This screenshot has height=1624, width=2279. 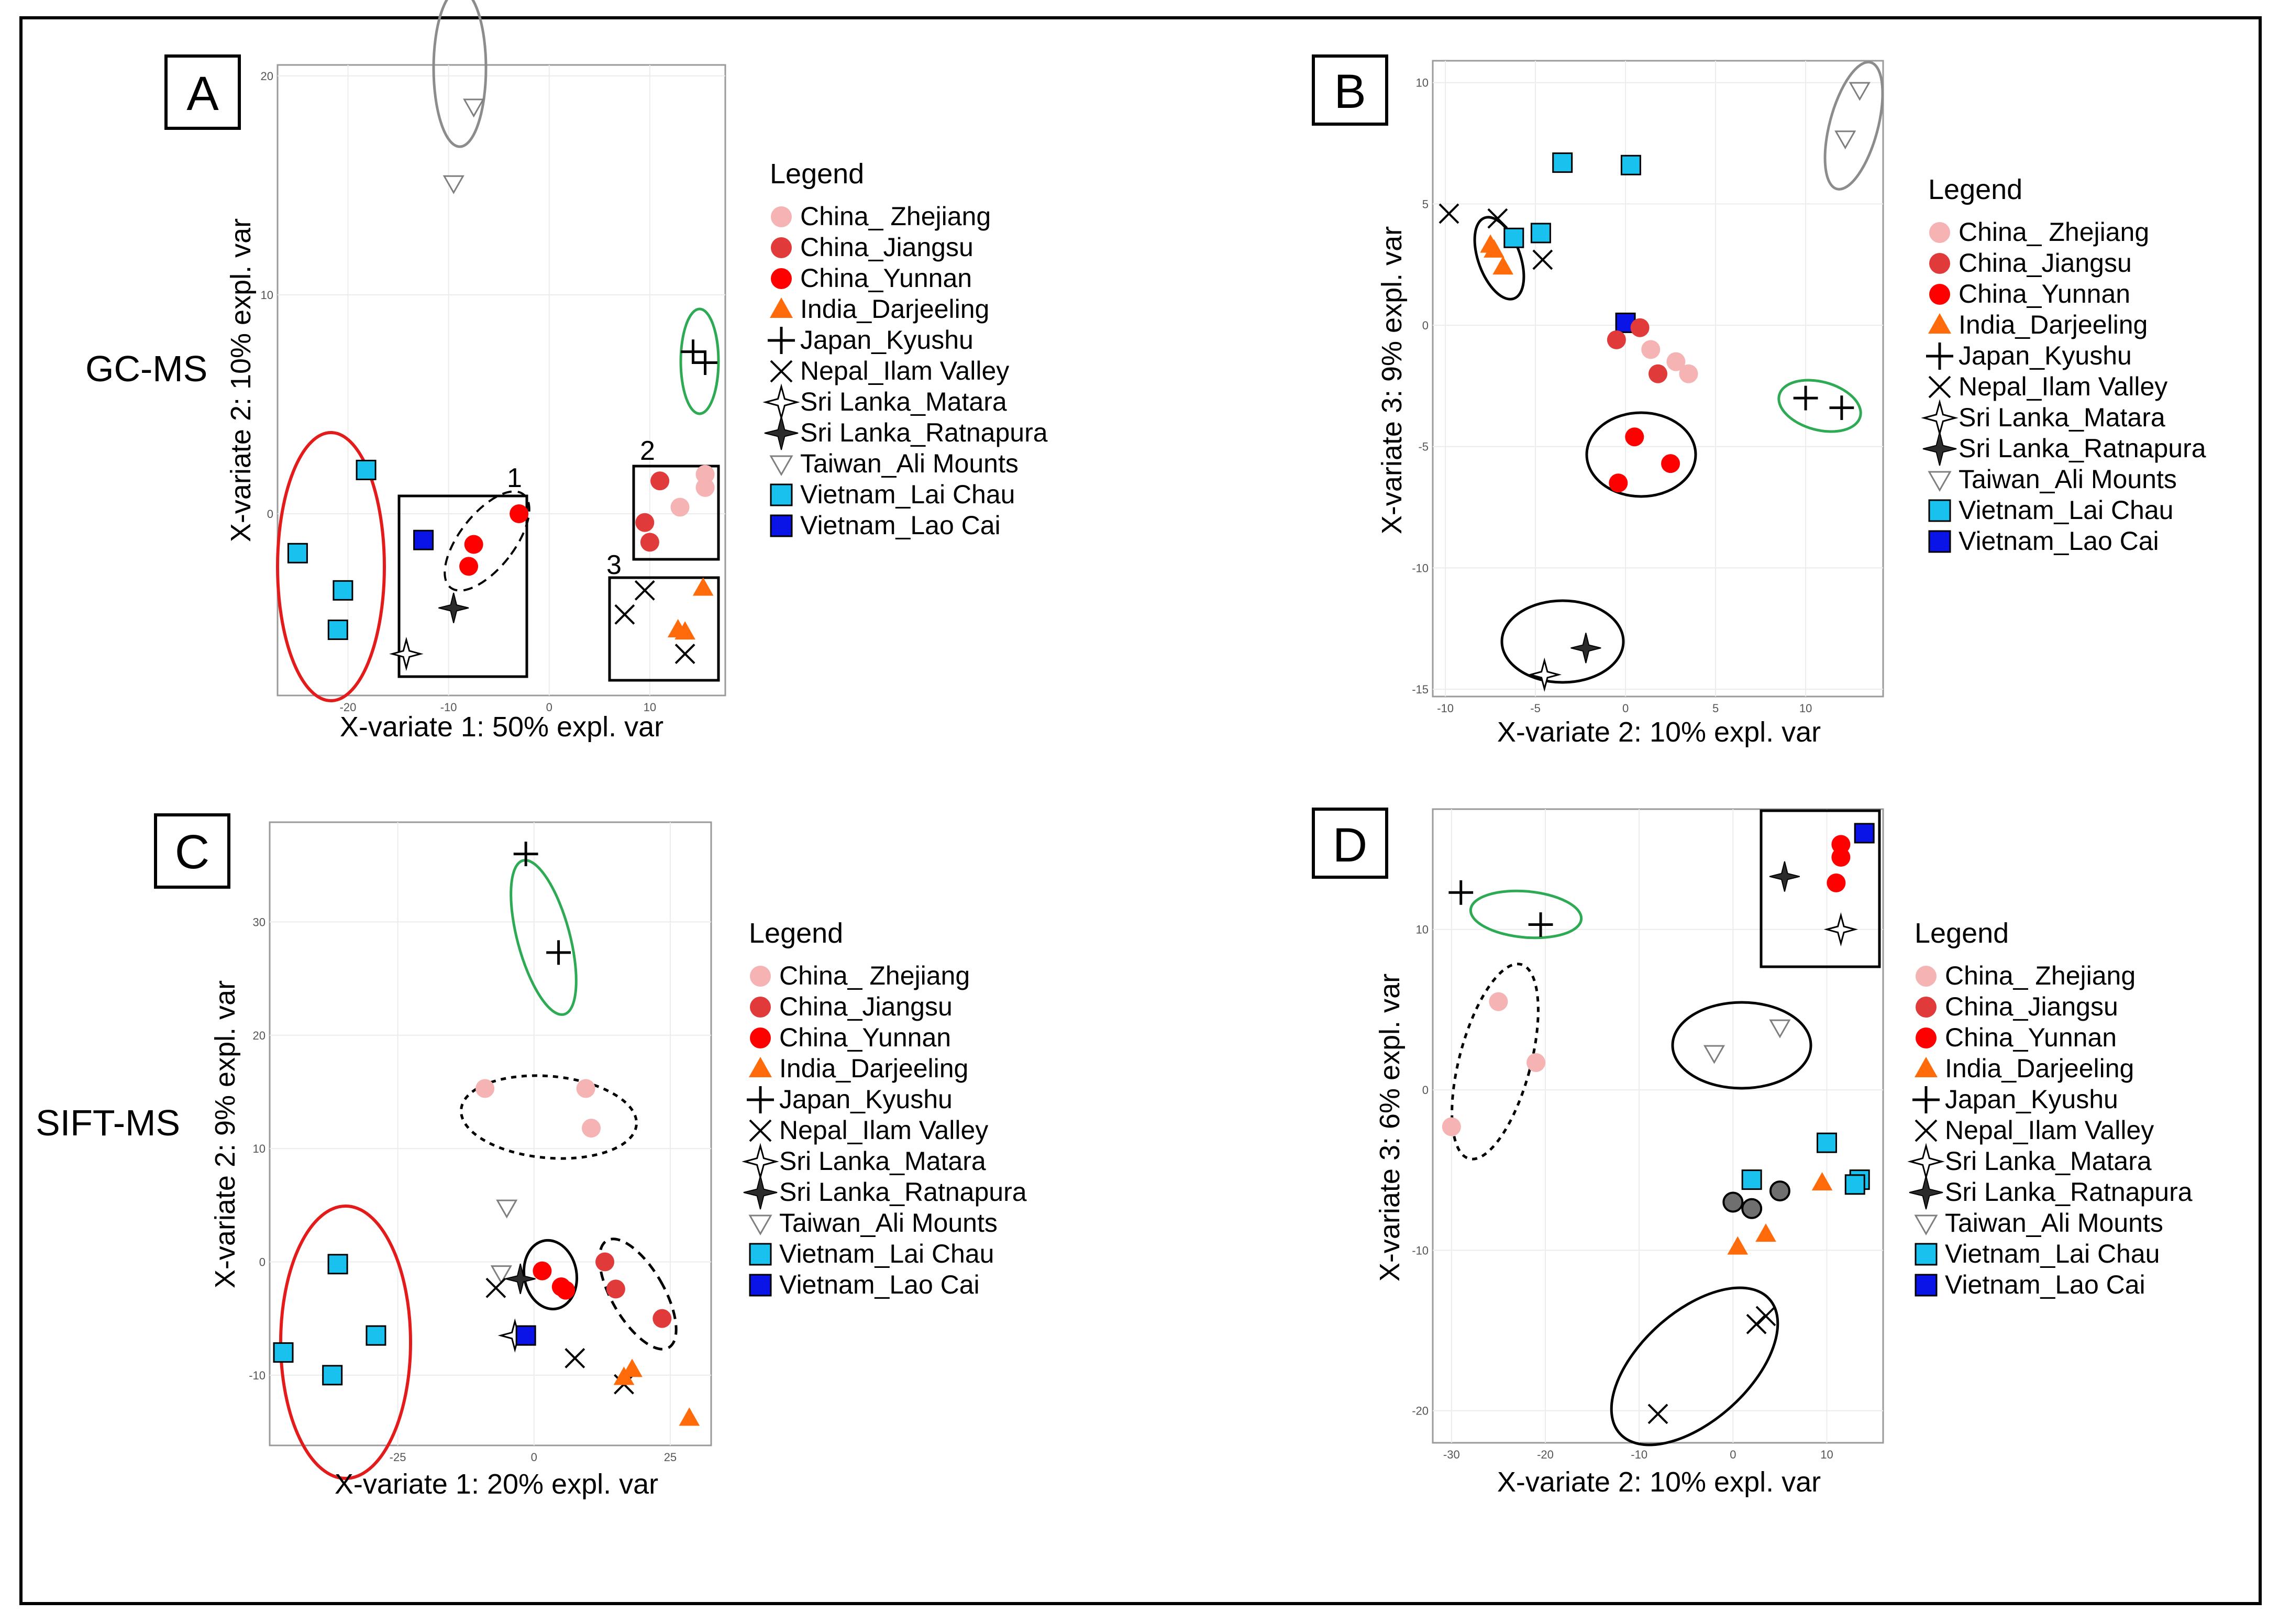 What do you see at coordinates (202, 93) in the screenshot?
I see `panel-a-tag-letter: A` at bounding box center [202, 93].